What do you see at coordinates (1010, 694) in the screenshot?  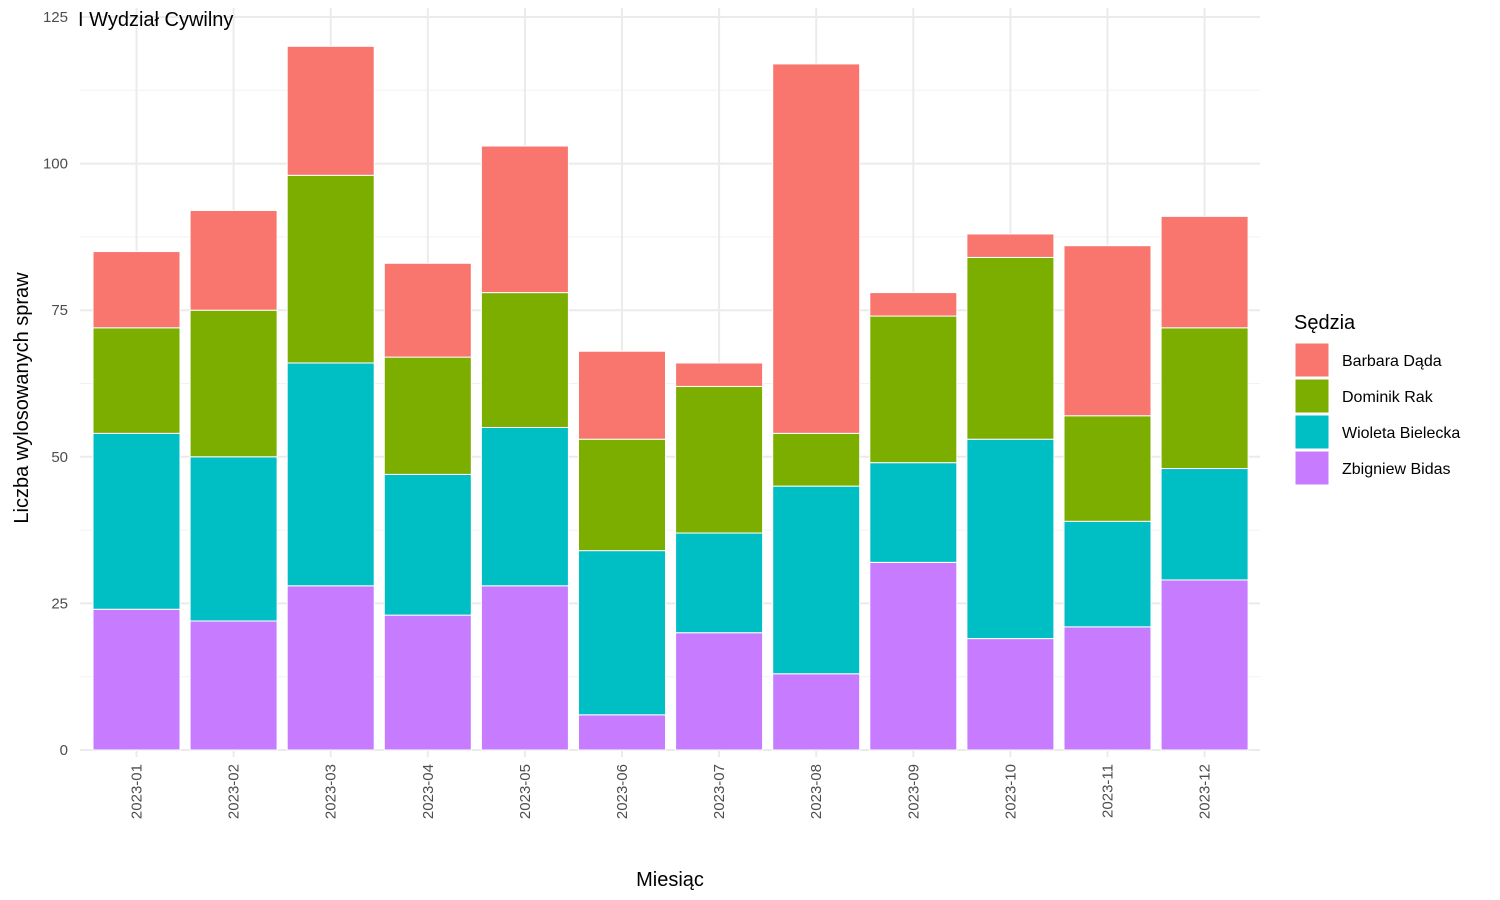 I see `bar-segment: Zbigniew Bidas 2023-10: 19` at bounding box center [1010, 694].